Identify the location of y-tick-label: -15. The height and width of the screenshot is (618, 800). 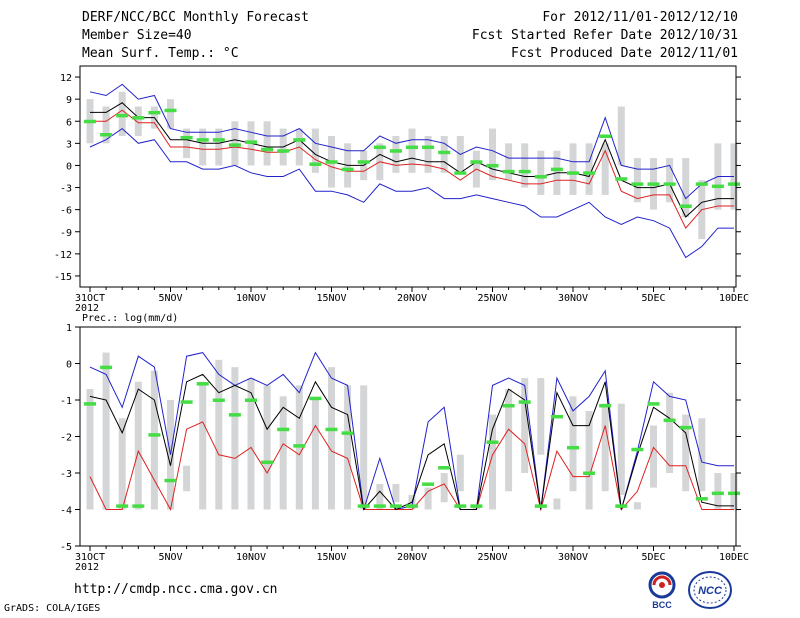
(63, 277).